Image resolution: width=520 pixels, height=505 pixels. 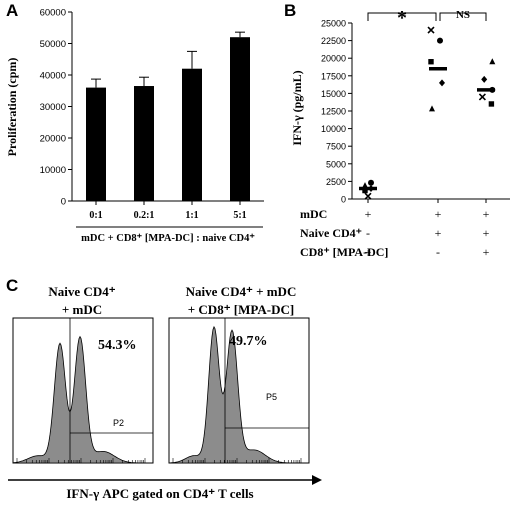 I want to click on histogram-2-title-line2: + CD8⁺ [MPA-DC], so click(x=241, y=309).